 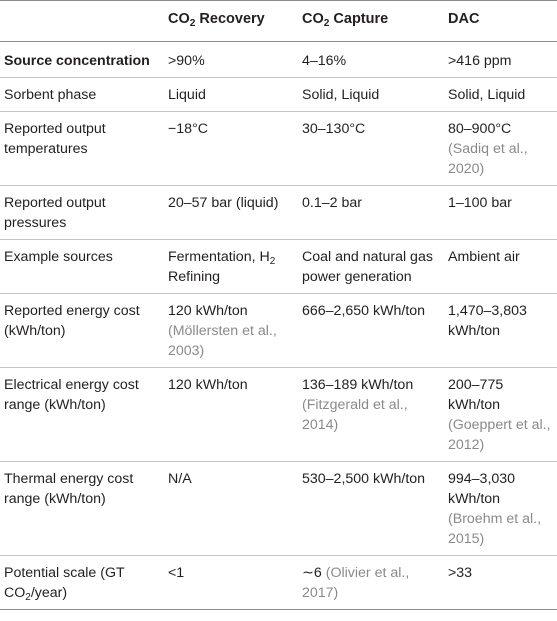 I want to click on cell-capture: 530–2,500 kWh/ton, so click(x=371, y=508).